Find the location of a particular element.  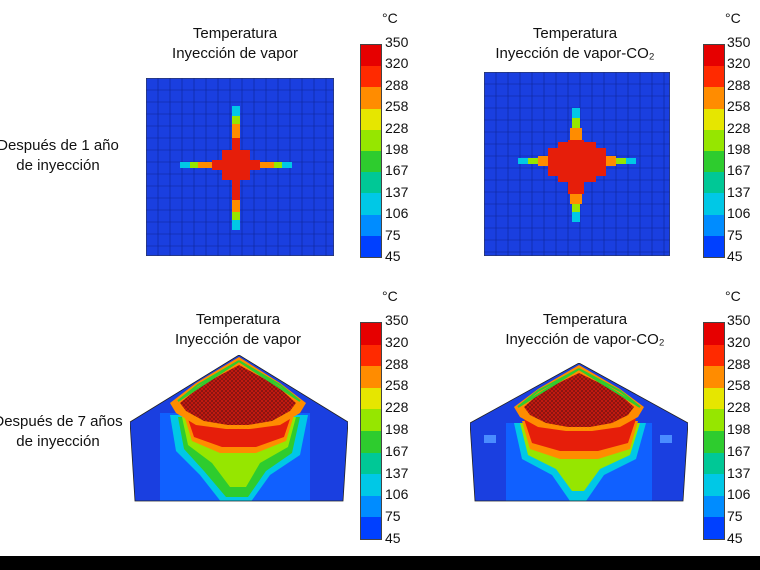

colorbar-ticks-top-left: 350 320 288 258 228 198 167 137 106 75 45 is located at coordinates (410, 151).